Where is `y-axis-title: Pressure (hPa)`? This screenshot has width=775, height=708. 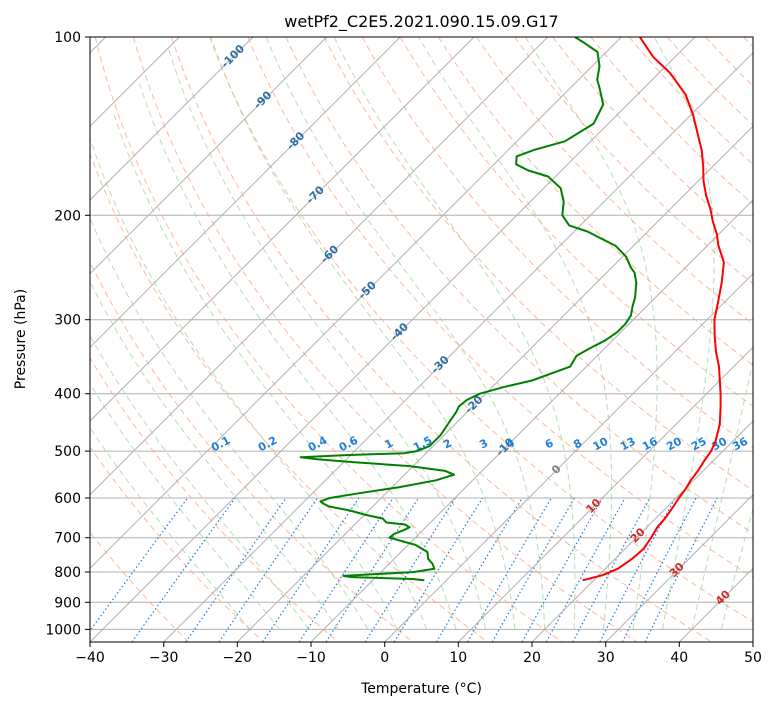
y-axis-title: Pressure (hPa) is located at coordinates (21, 339).